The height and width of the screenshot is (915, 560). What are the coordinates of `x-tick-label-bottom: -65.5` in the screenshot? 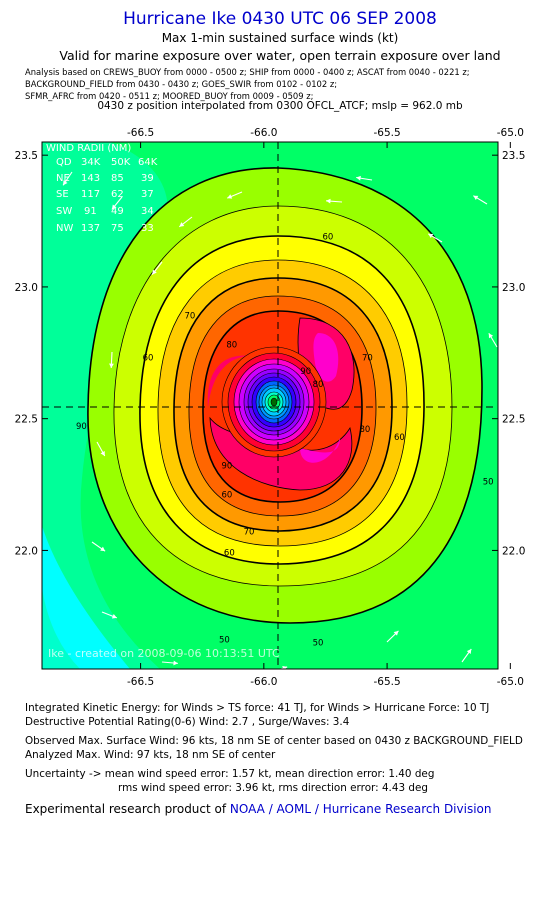 It's located at (386, 682).